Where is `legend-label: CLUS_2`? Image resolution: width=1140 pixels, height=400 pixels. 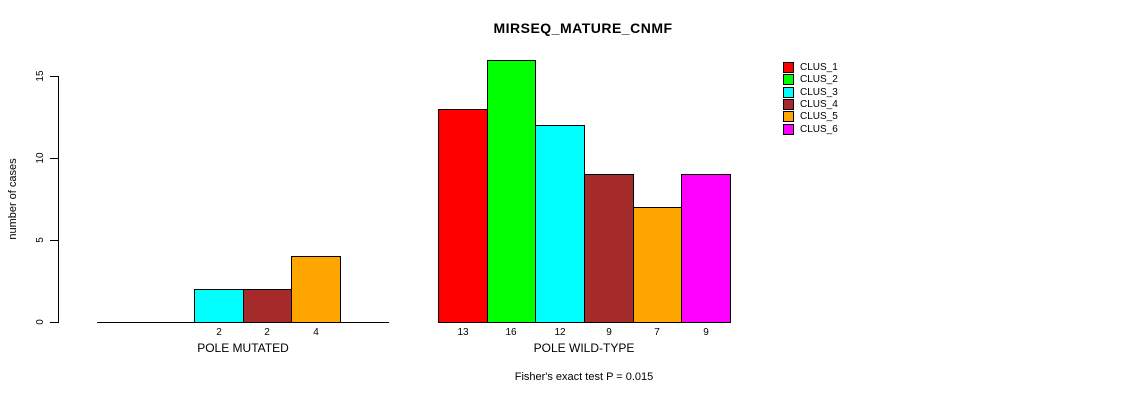
legend-label: CLUS_2 is located at coordinates (819, 79).